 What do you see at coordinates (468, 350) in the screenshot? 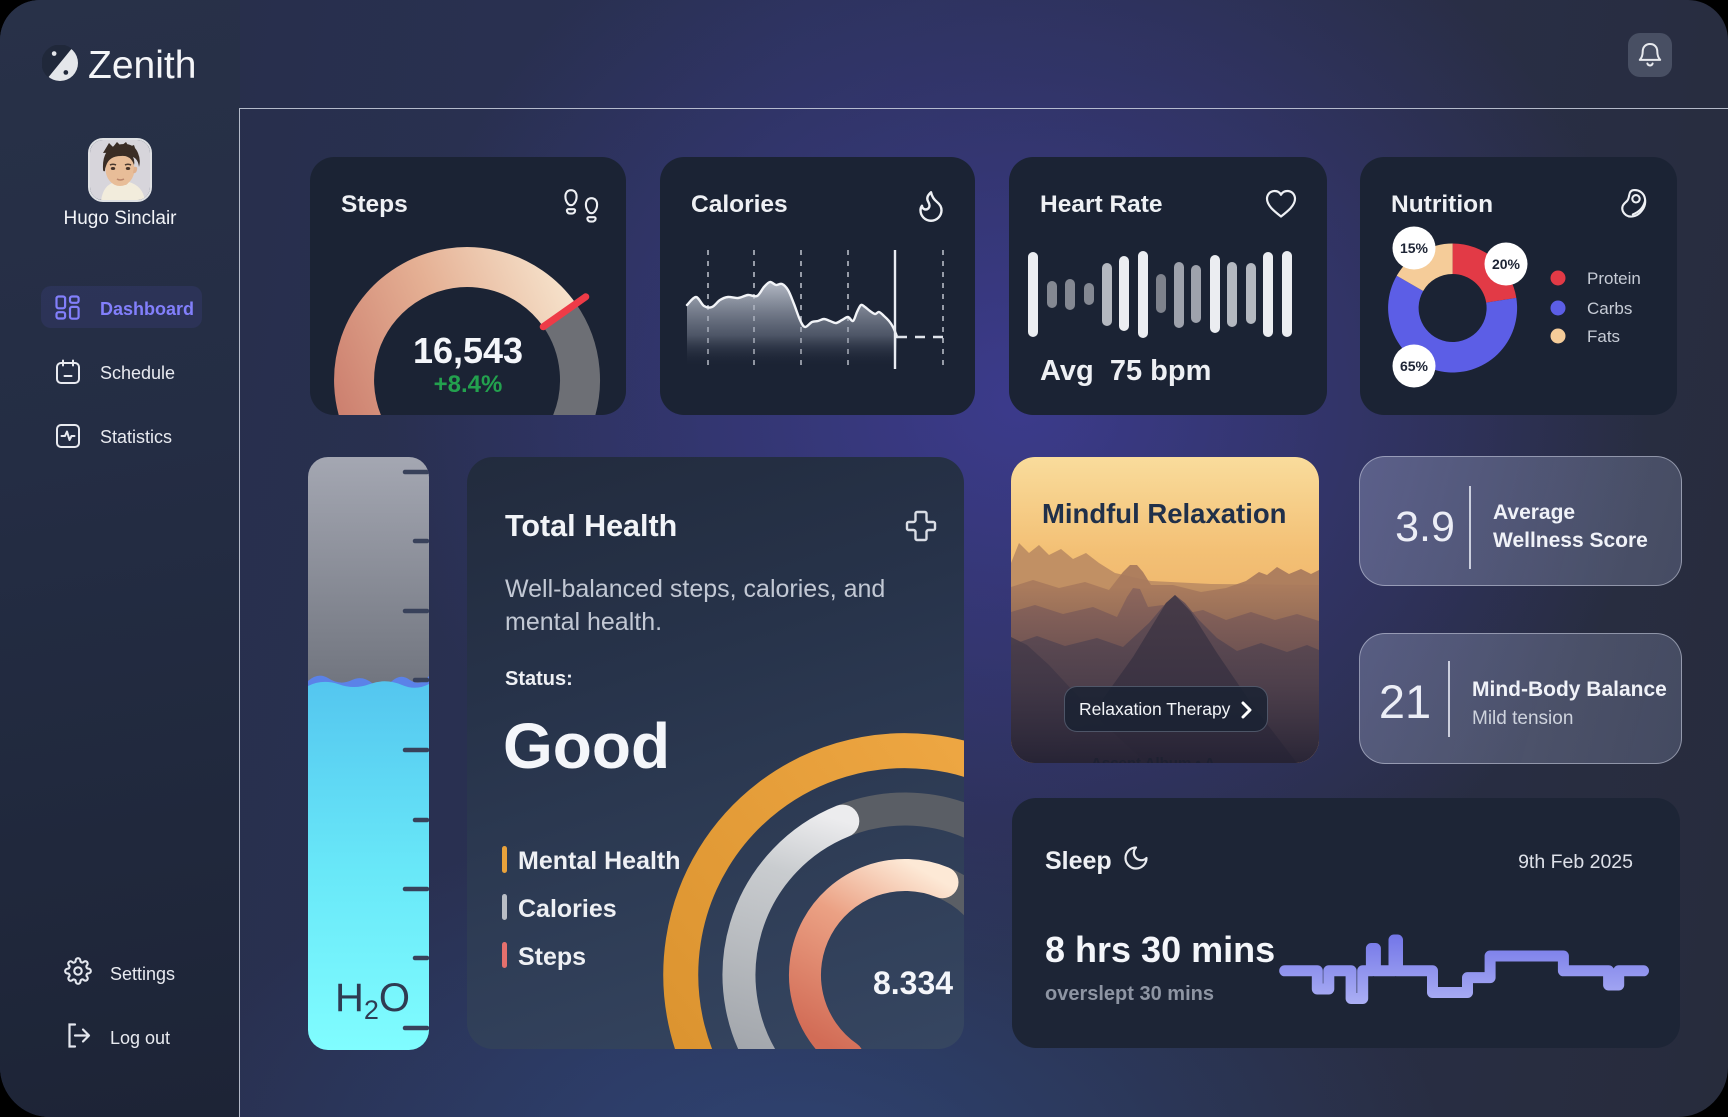
I see `svg-text: 16,543` at bounding box center [468, 350].